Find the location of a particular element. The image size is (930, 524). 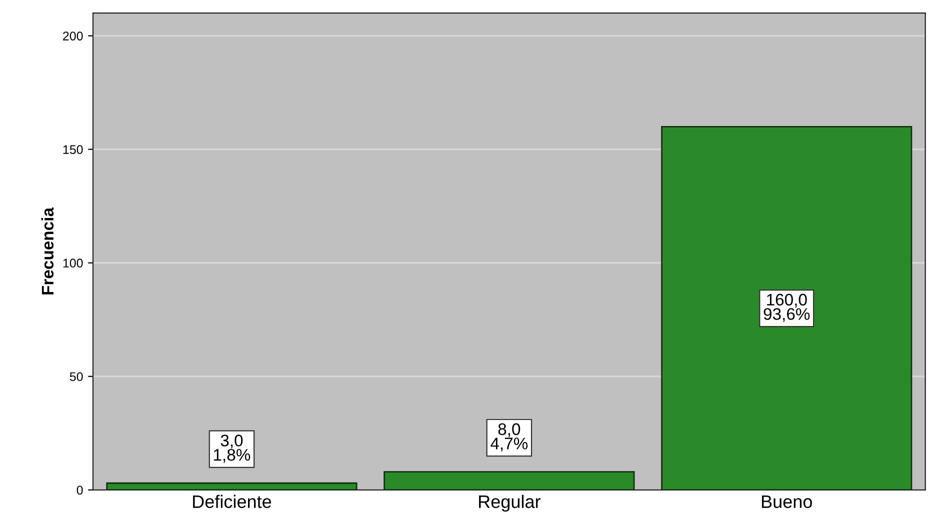

y-tick-label: 150 is located at coordinates (73, 149).